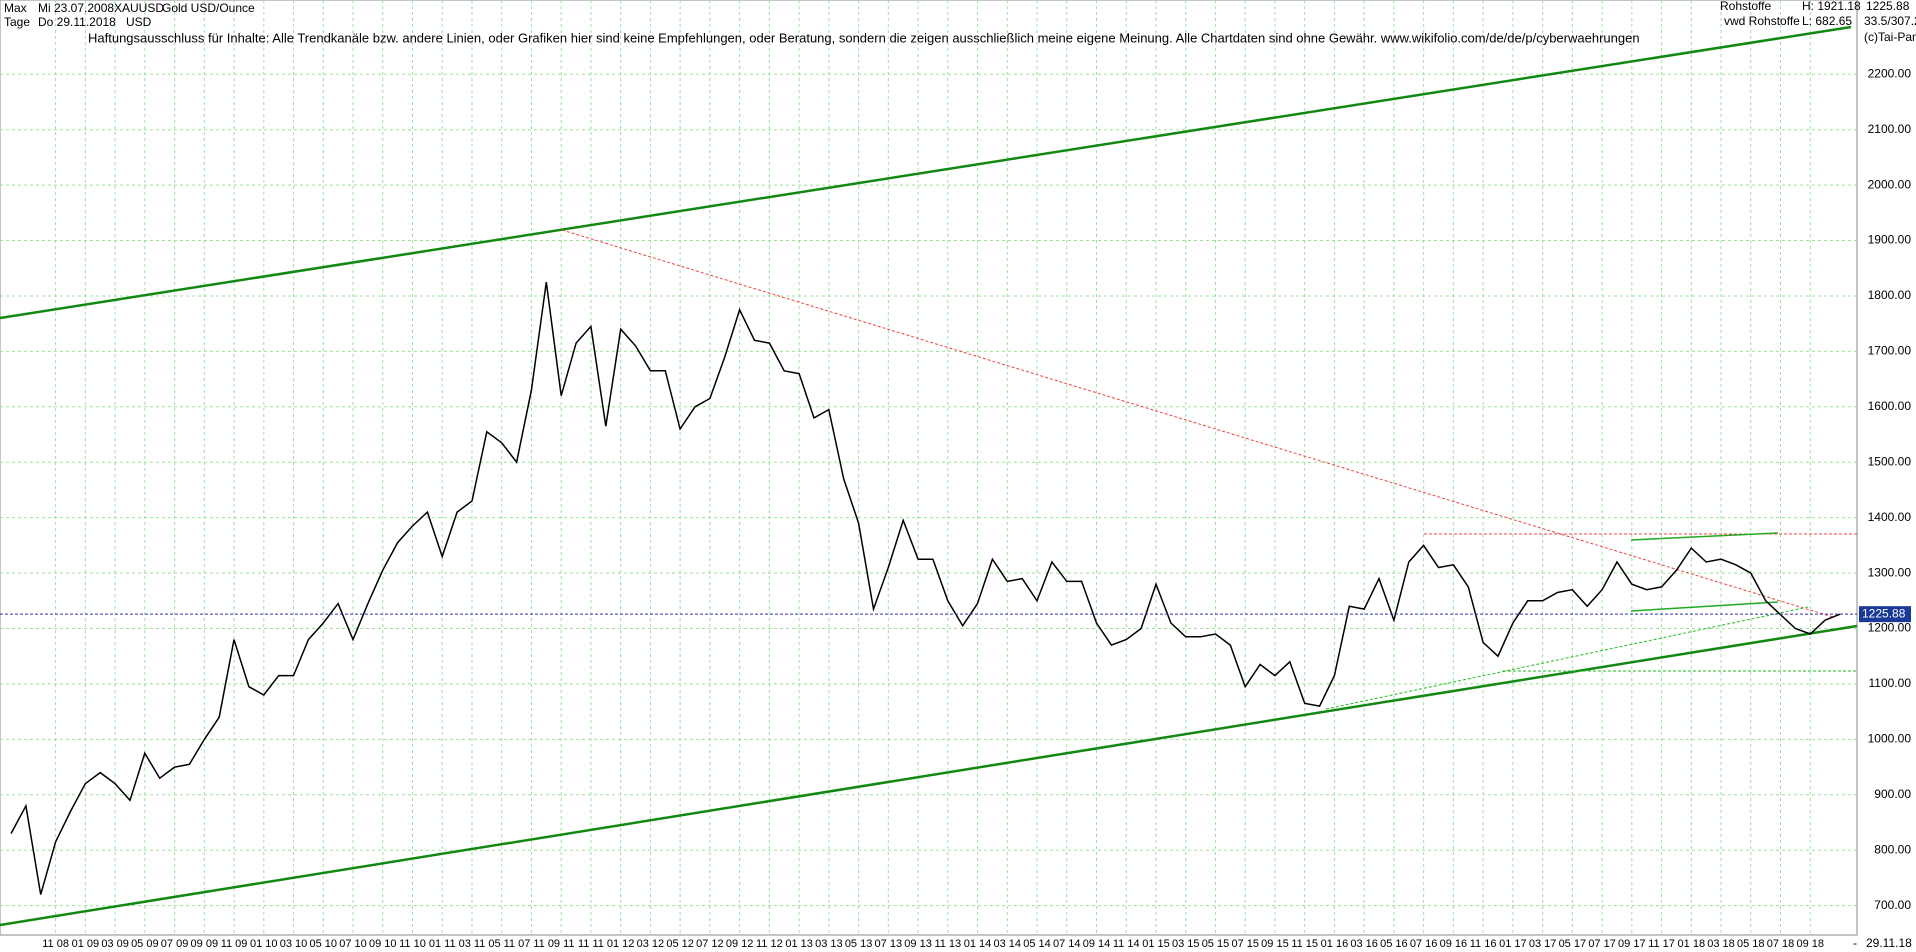 This screenshot has height=952, width=1916. I want to click on x-tick-label: 07 11, so click(531, 944).